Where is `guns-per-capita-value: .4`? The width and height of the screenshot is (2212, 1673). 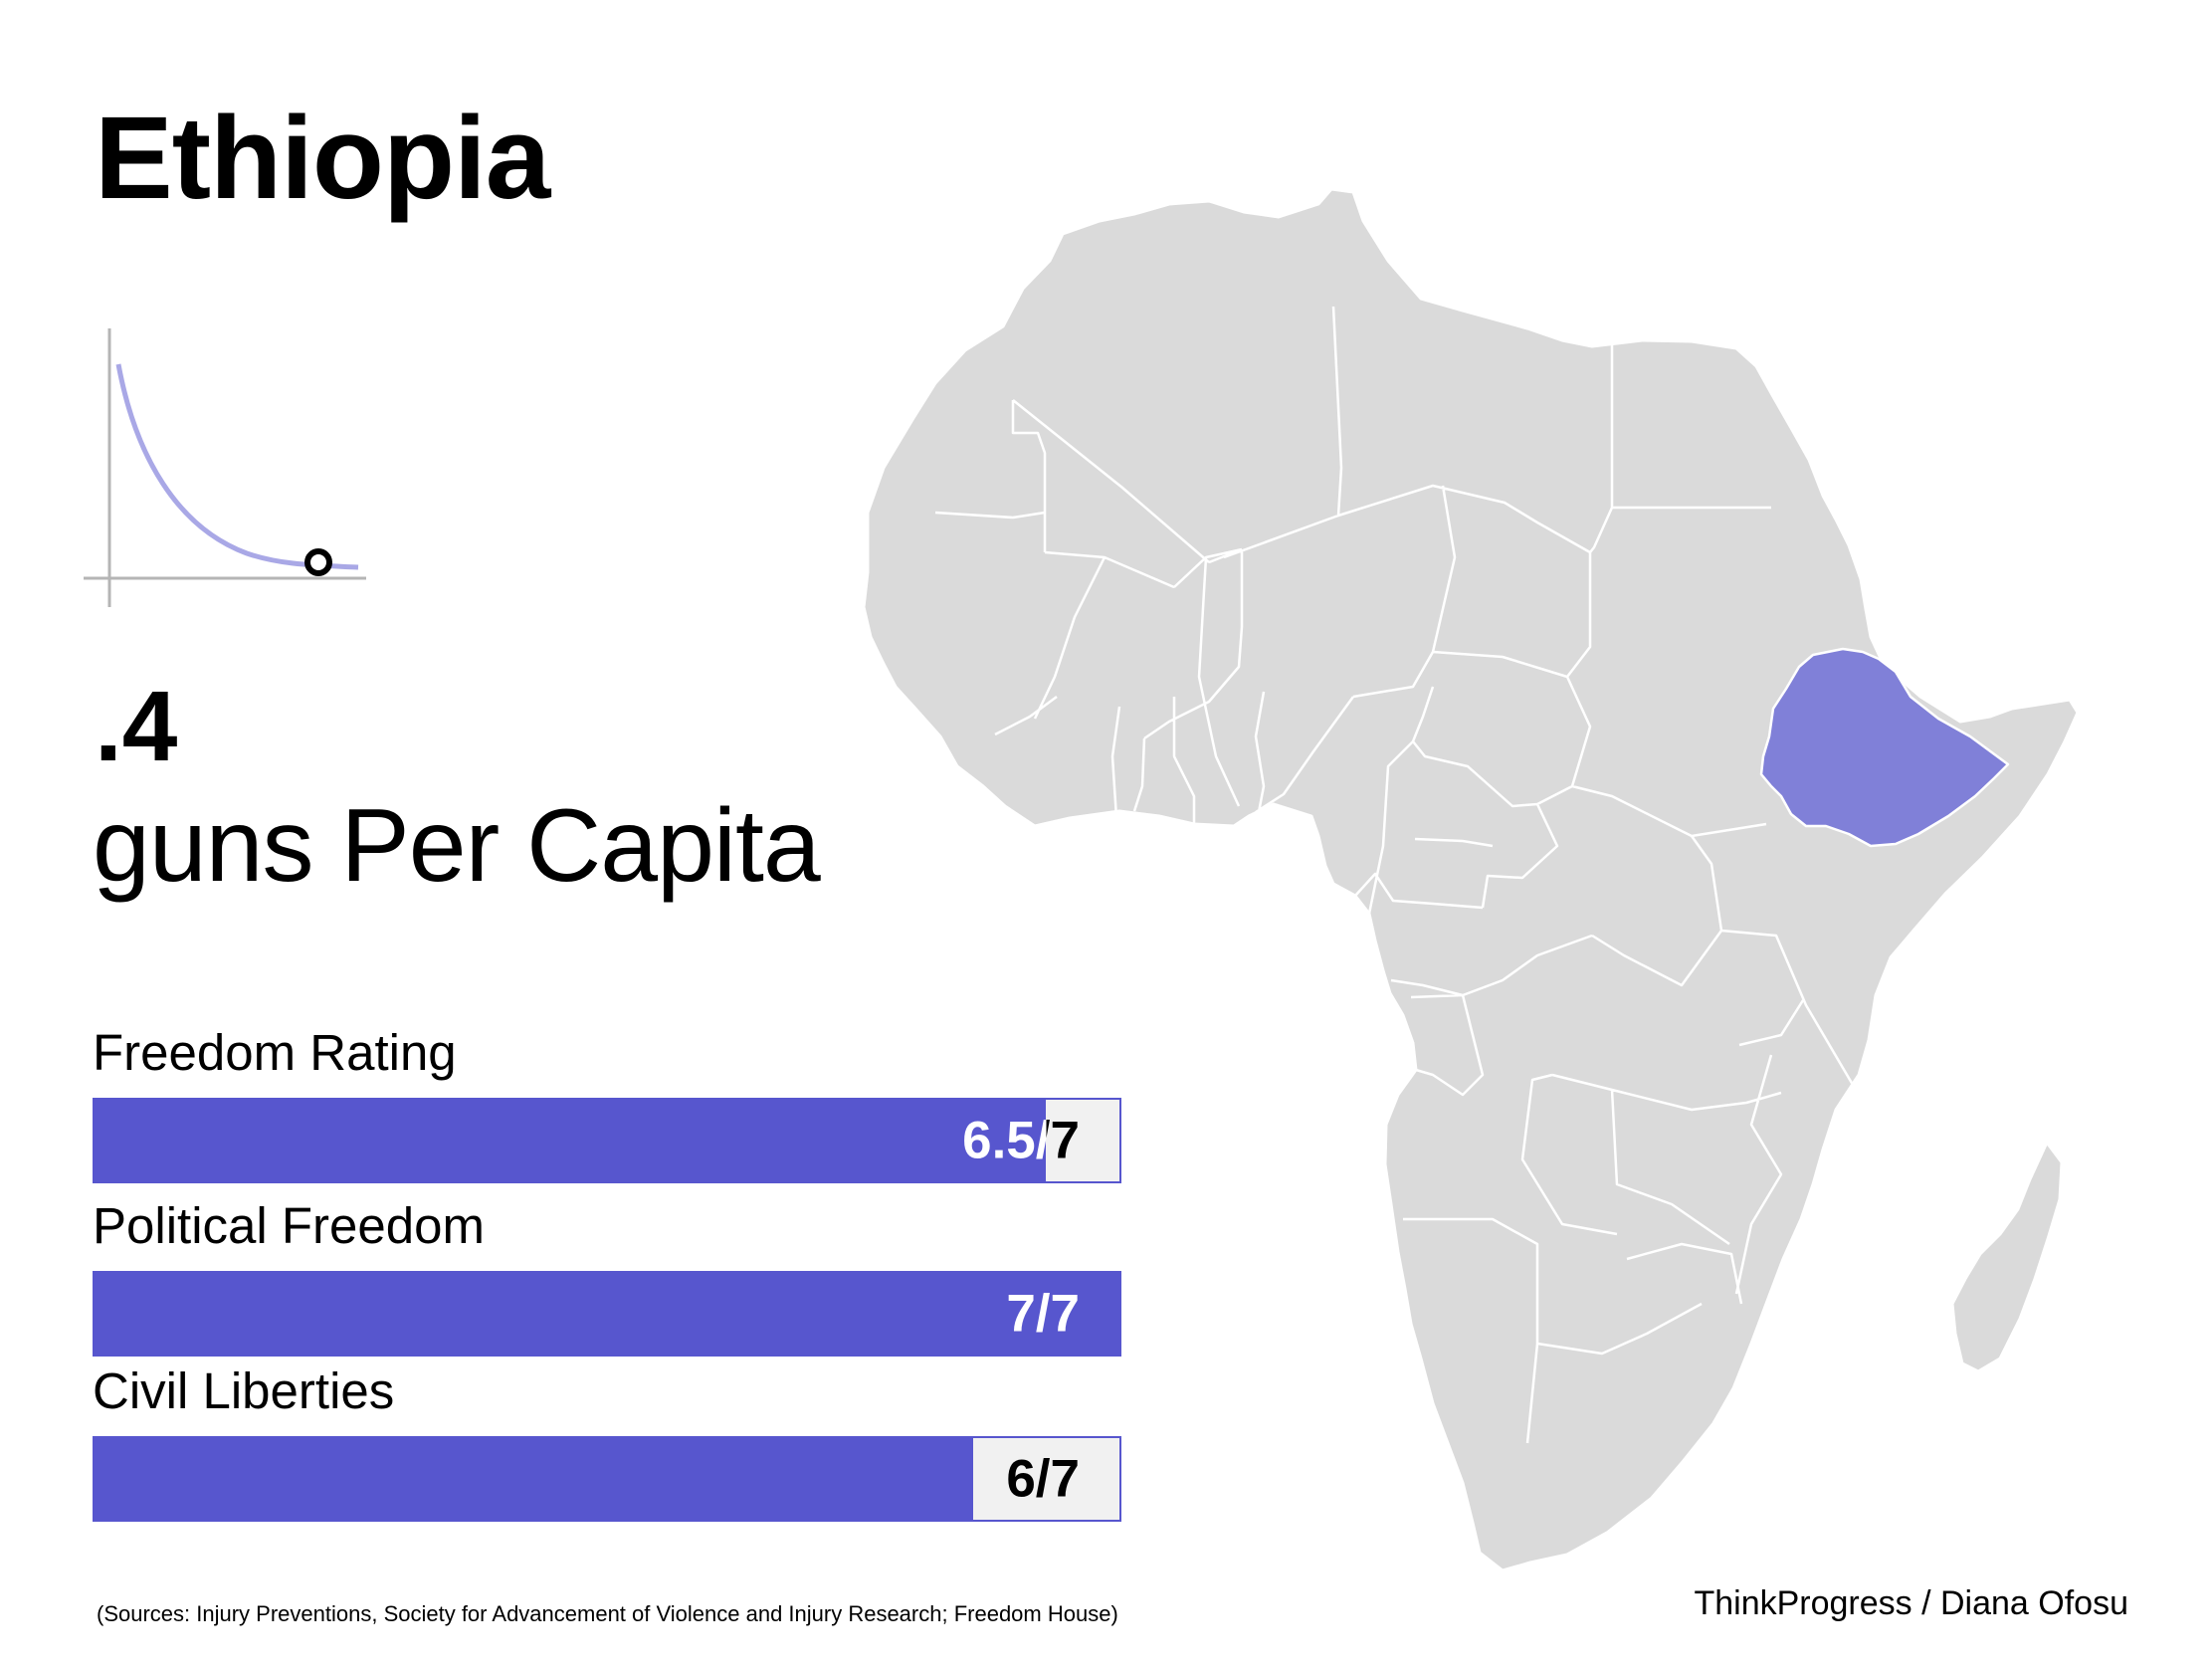
guns-per-capita-value: .4 is located at coordinates (136, 727).